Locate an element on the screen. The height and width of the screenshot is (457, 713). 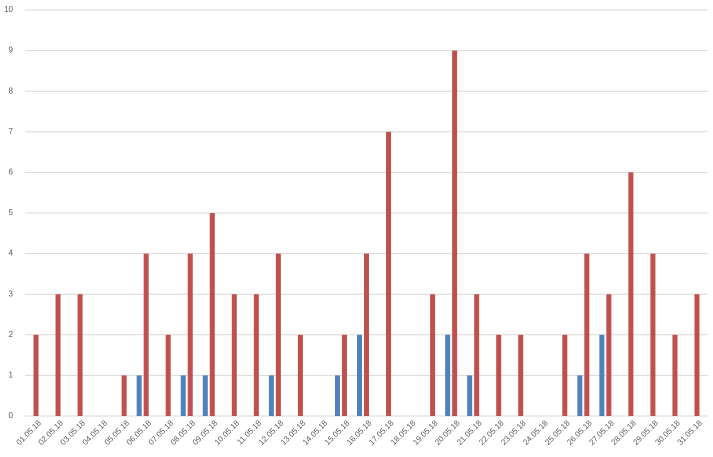
y-tick-label: 1 is located at coordinates (11, 375).